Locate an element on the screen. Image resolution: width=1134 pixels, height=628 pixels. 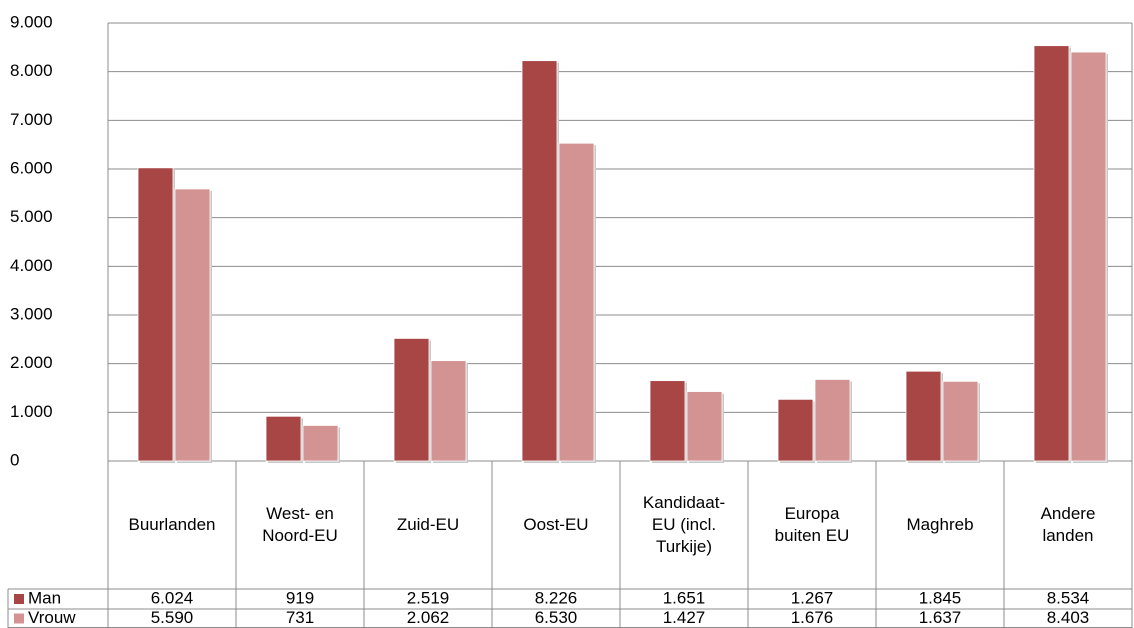
x-tick-label: Buurlanden is located at coordinates (172, 524).